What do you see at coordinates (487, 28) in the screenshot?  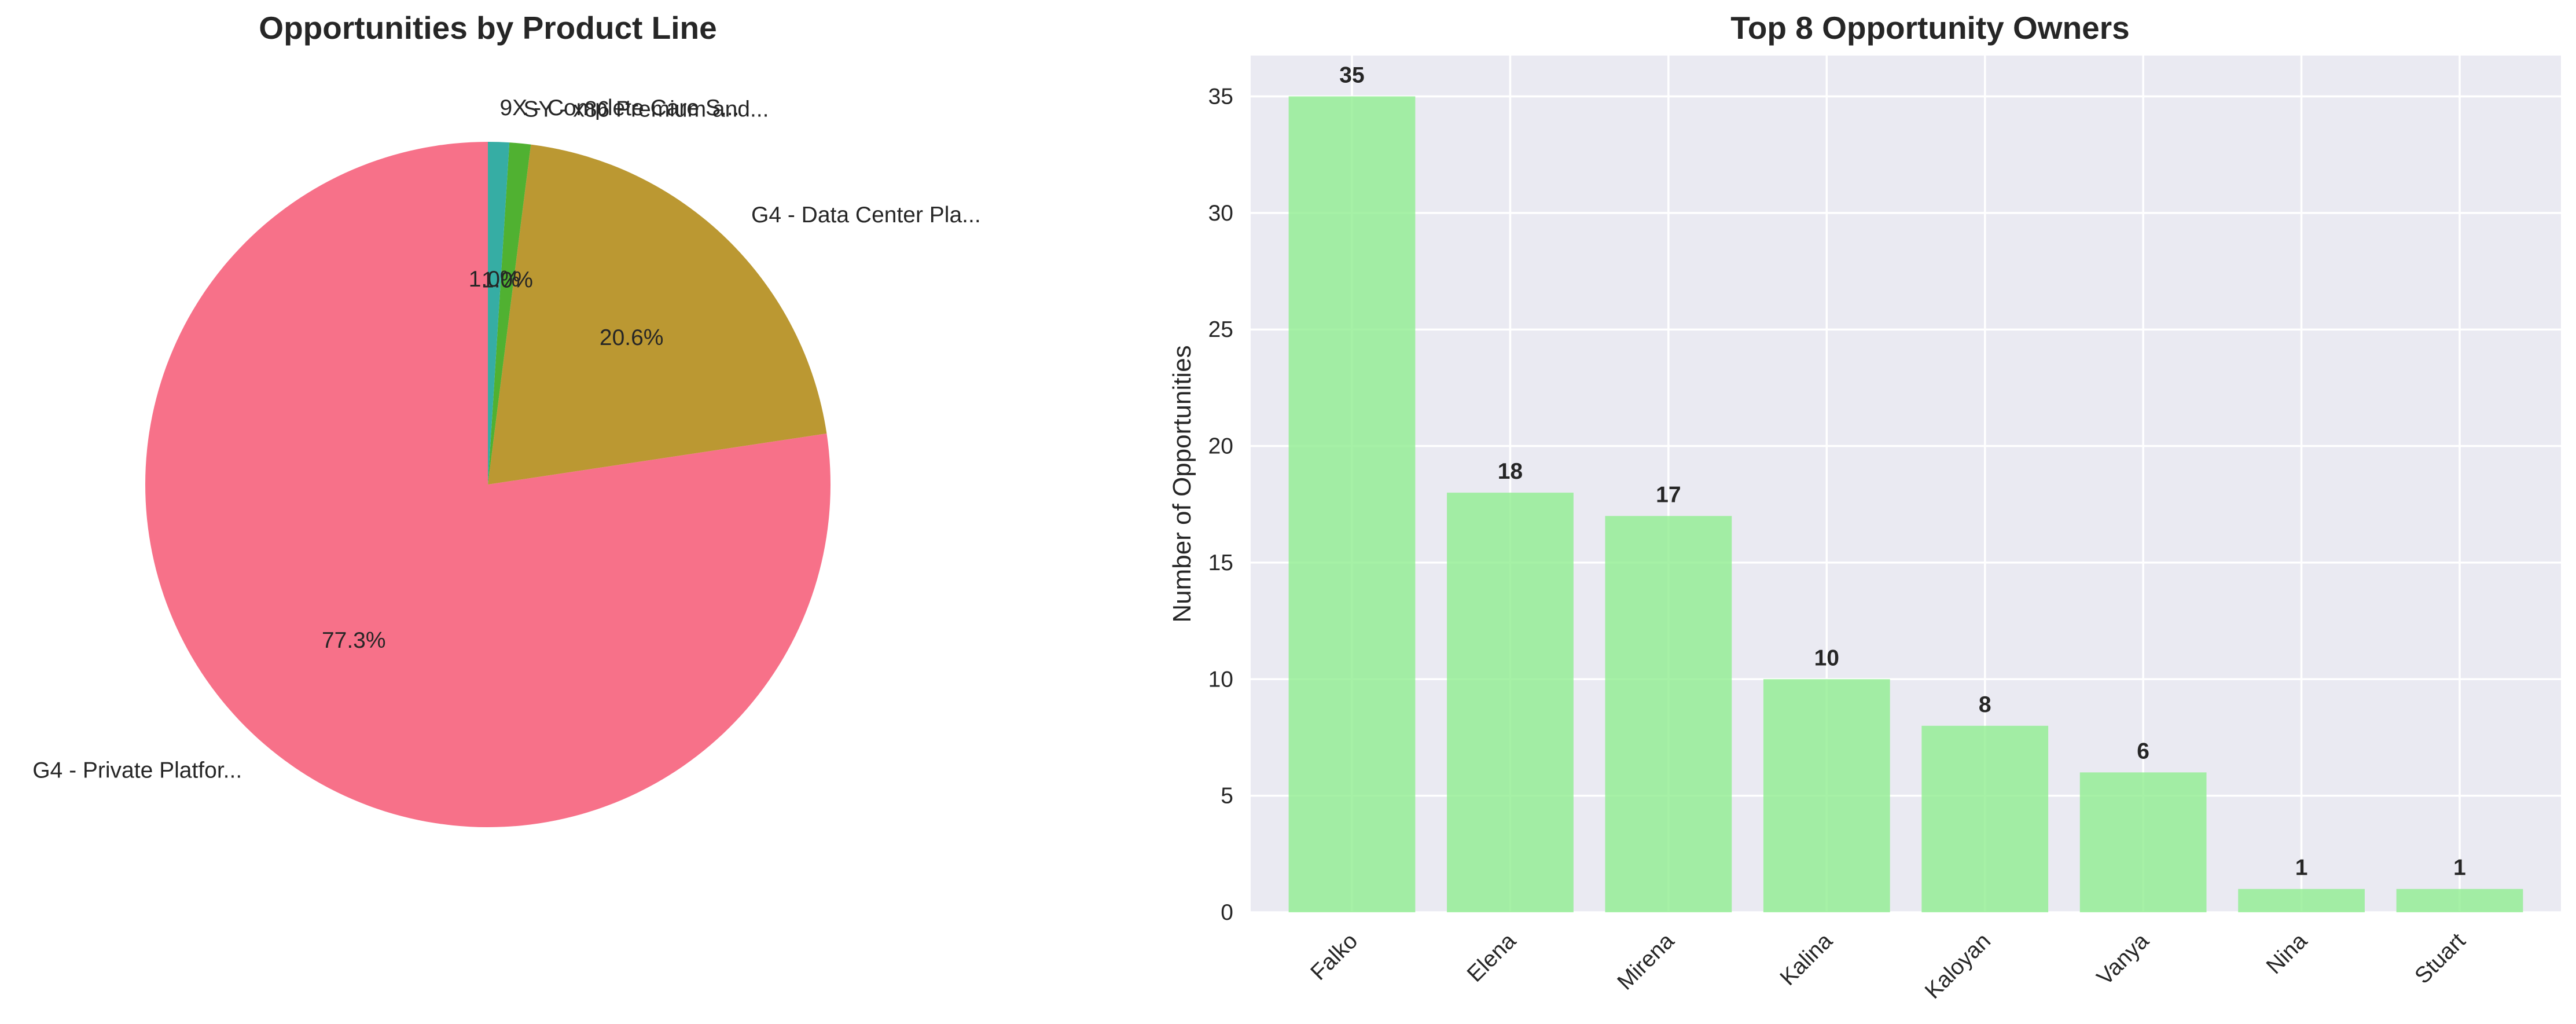 I see `pie-chart-title: Opportunities by Product Line` at bounding box center [487, 28].